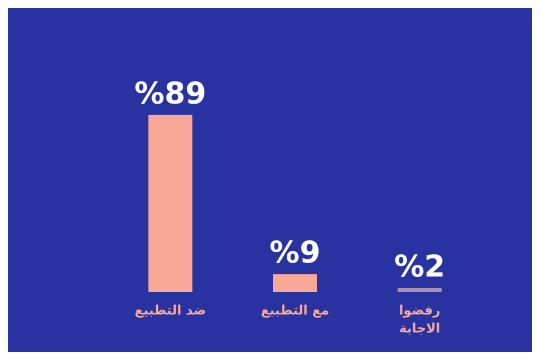 Image resolution: width=540 pixels, height=360 pixels. I want to click on data-label: %9, so click(295, 253).